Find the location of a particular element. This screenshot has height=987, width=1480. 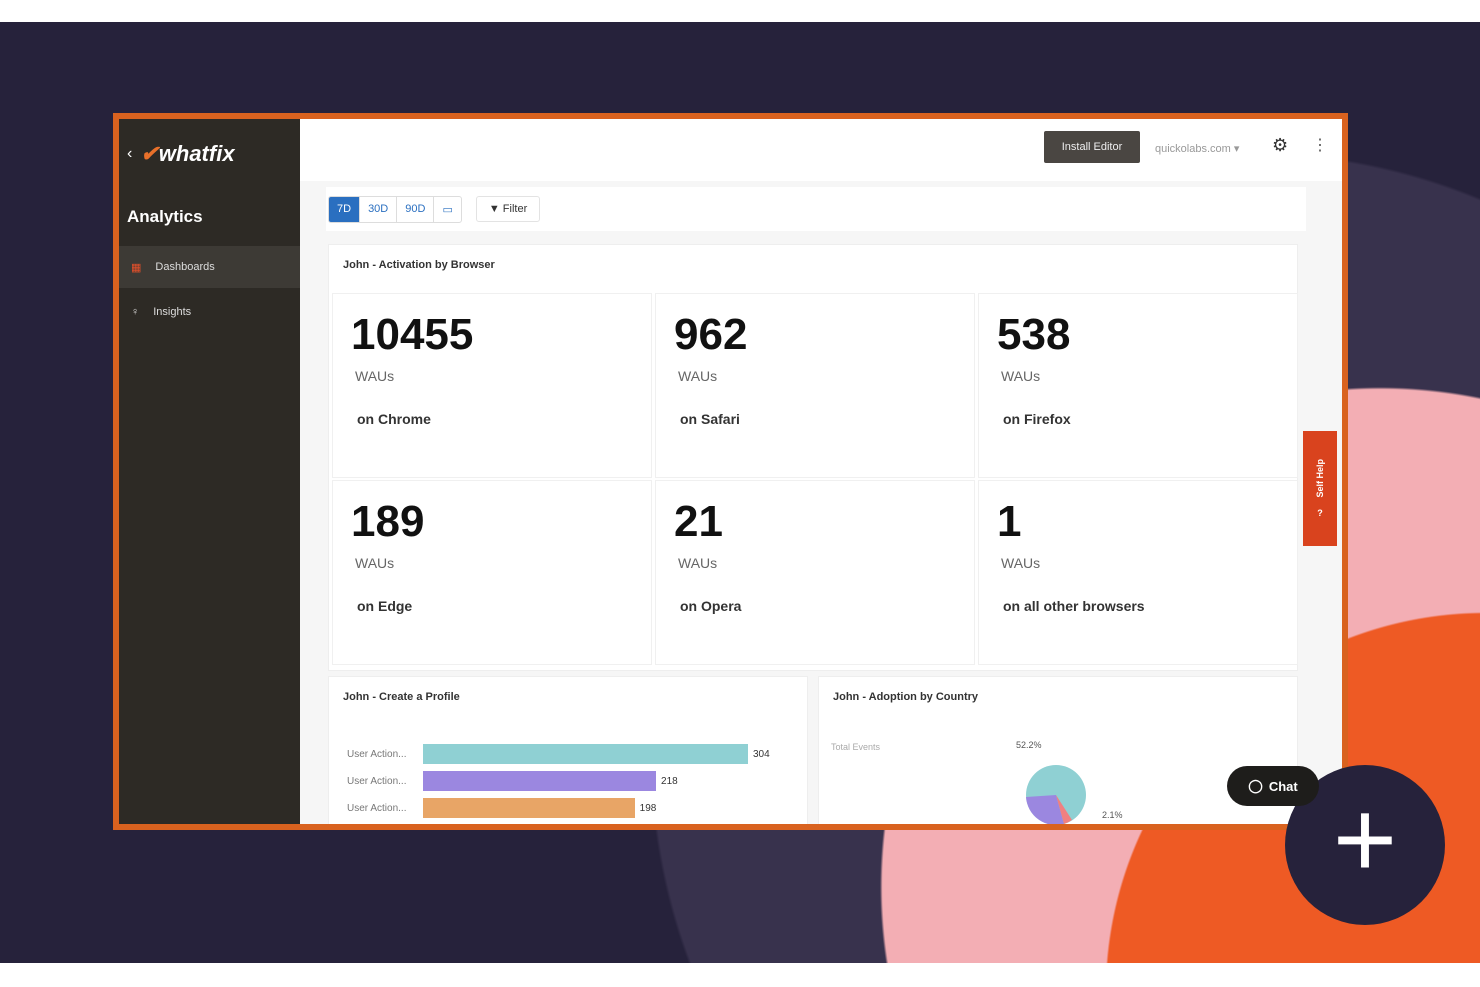

whatfix-mark-icon: ✔ is located at coordinates (149, 153).